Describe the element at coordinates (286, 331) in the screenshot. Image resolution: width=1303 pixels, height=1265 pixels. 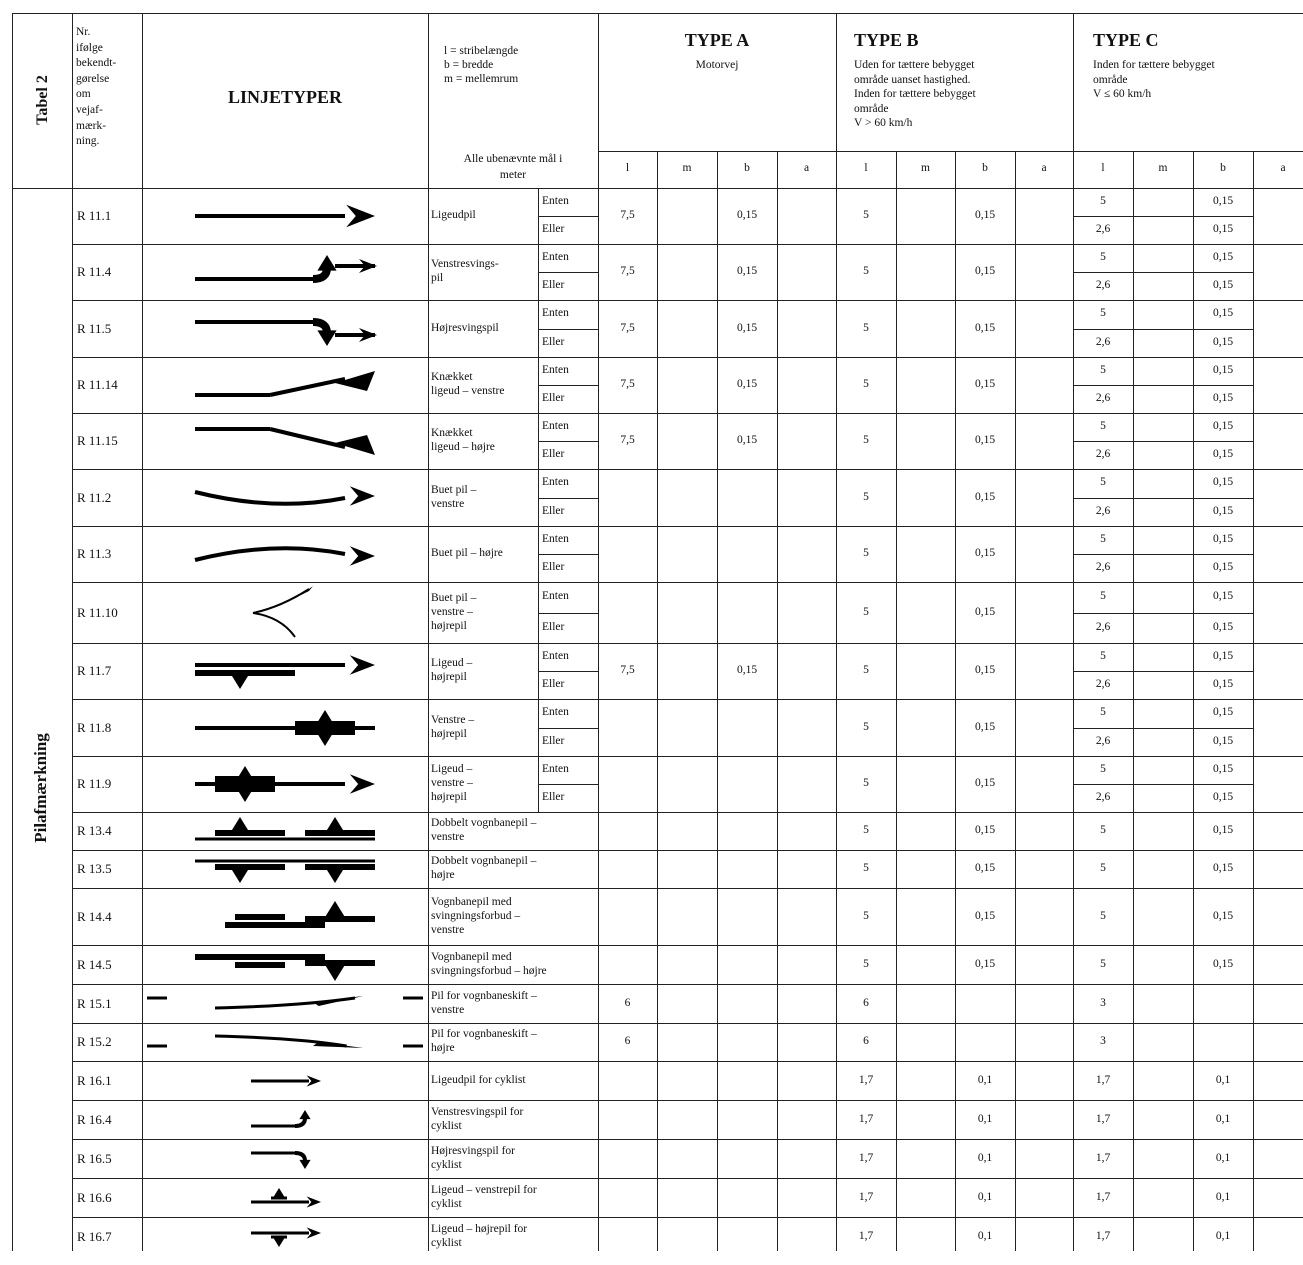
I see `right-turn-arrow-icon` at that location.